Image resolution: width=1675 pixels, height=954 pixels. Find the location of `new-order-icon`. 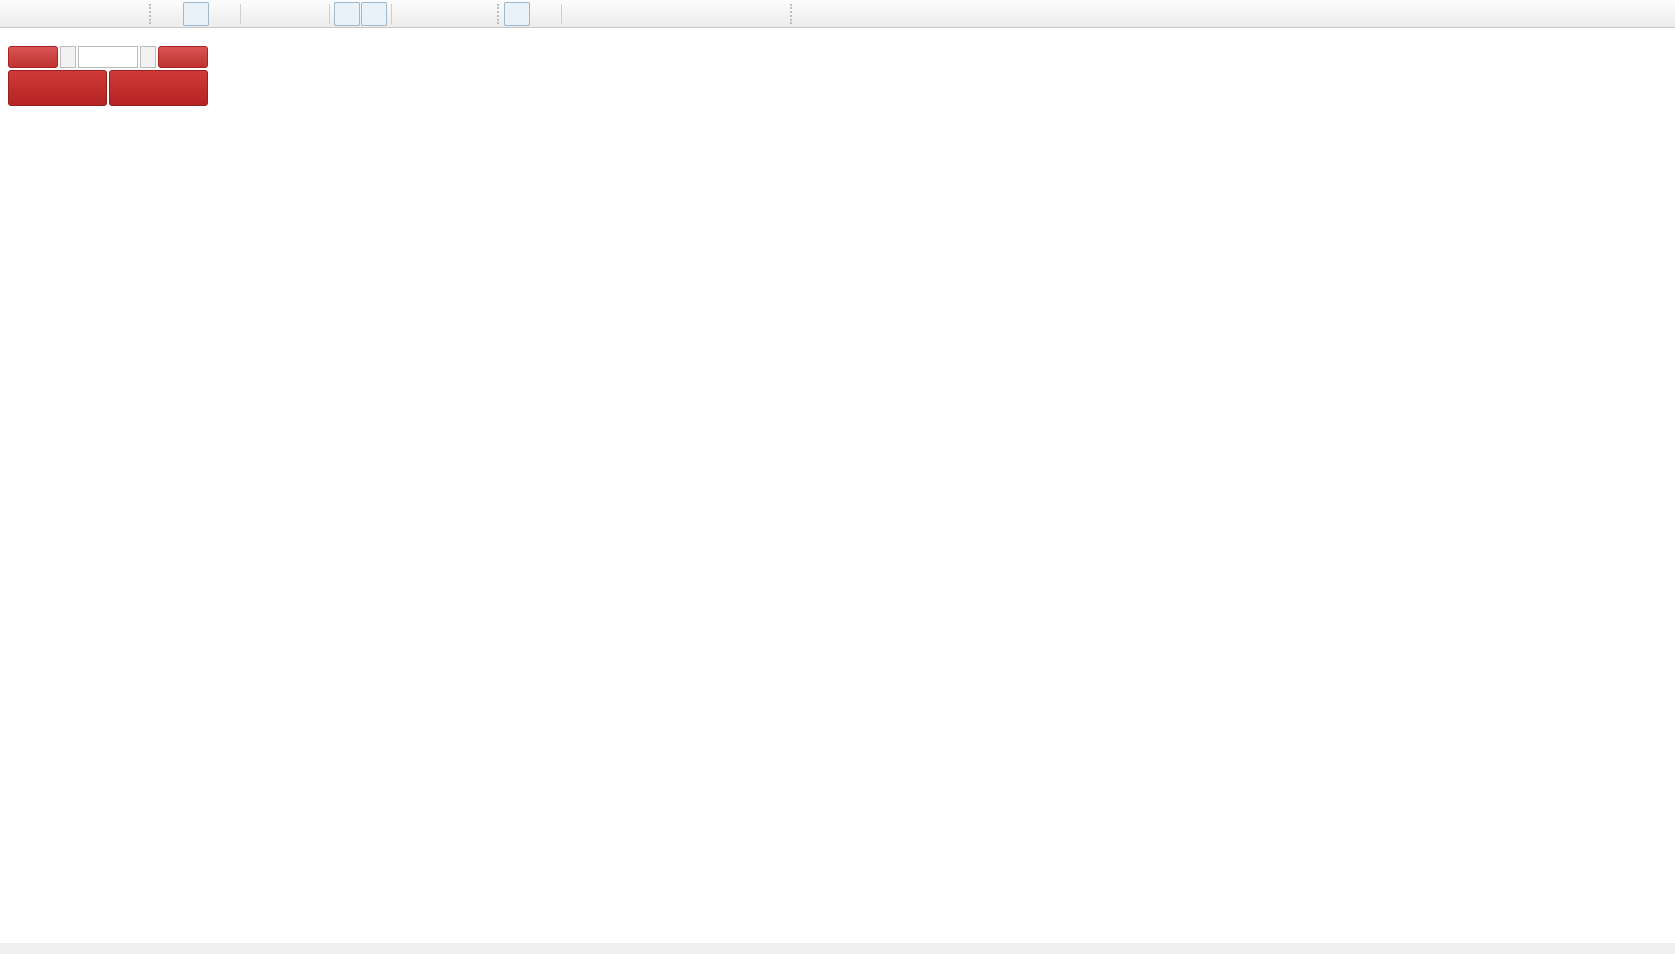

new-order-icon is located at coordinates (17, 14).